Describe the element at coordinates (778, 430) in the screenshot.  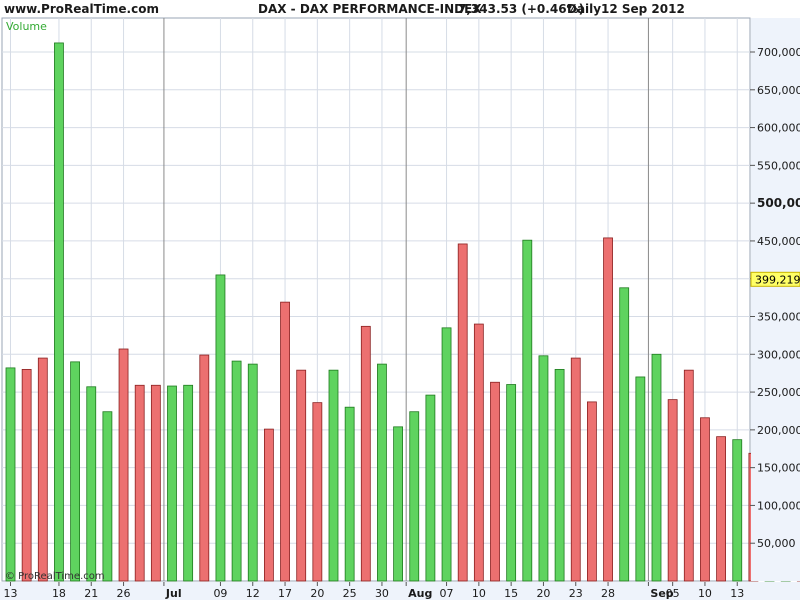
I see `y-tick-label: 200,000` at that location.